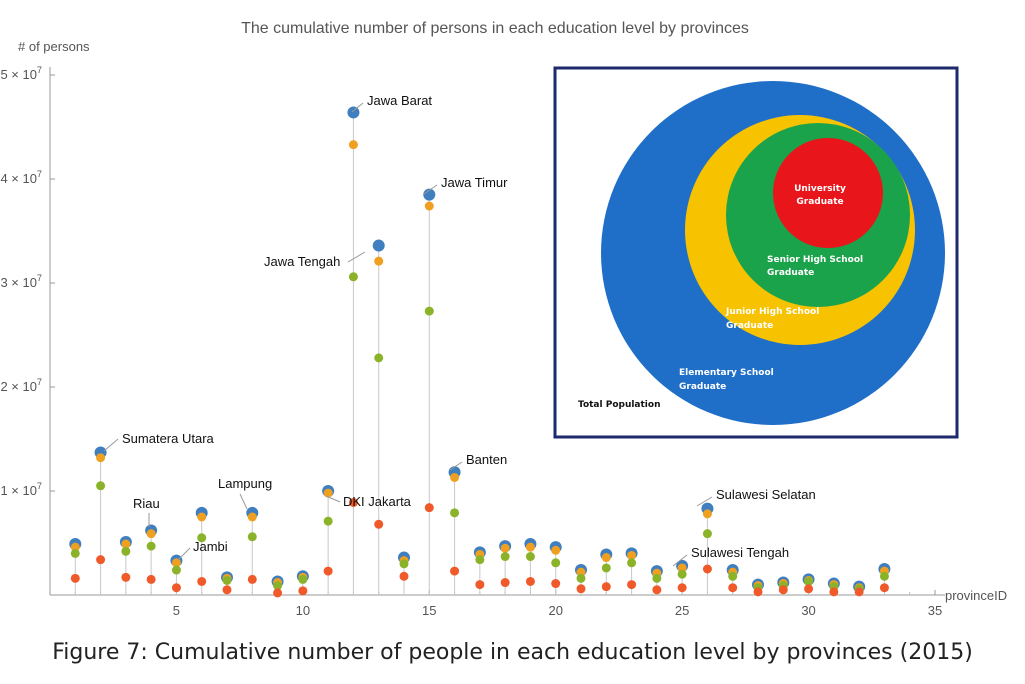 This screenshot has height=684, width=1025. What do you see at coordinates (168, 438) in the screenshot?
I see `callout-label: Sumatera Utara` at bounding box center [168, 438].